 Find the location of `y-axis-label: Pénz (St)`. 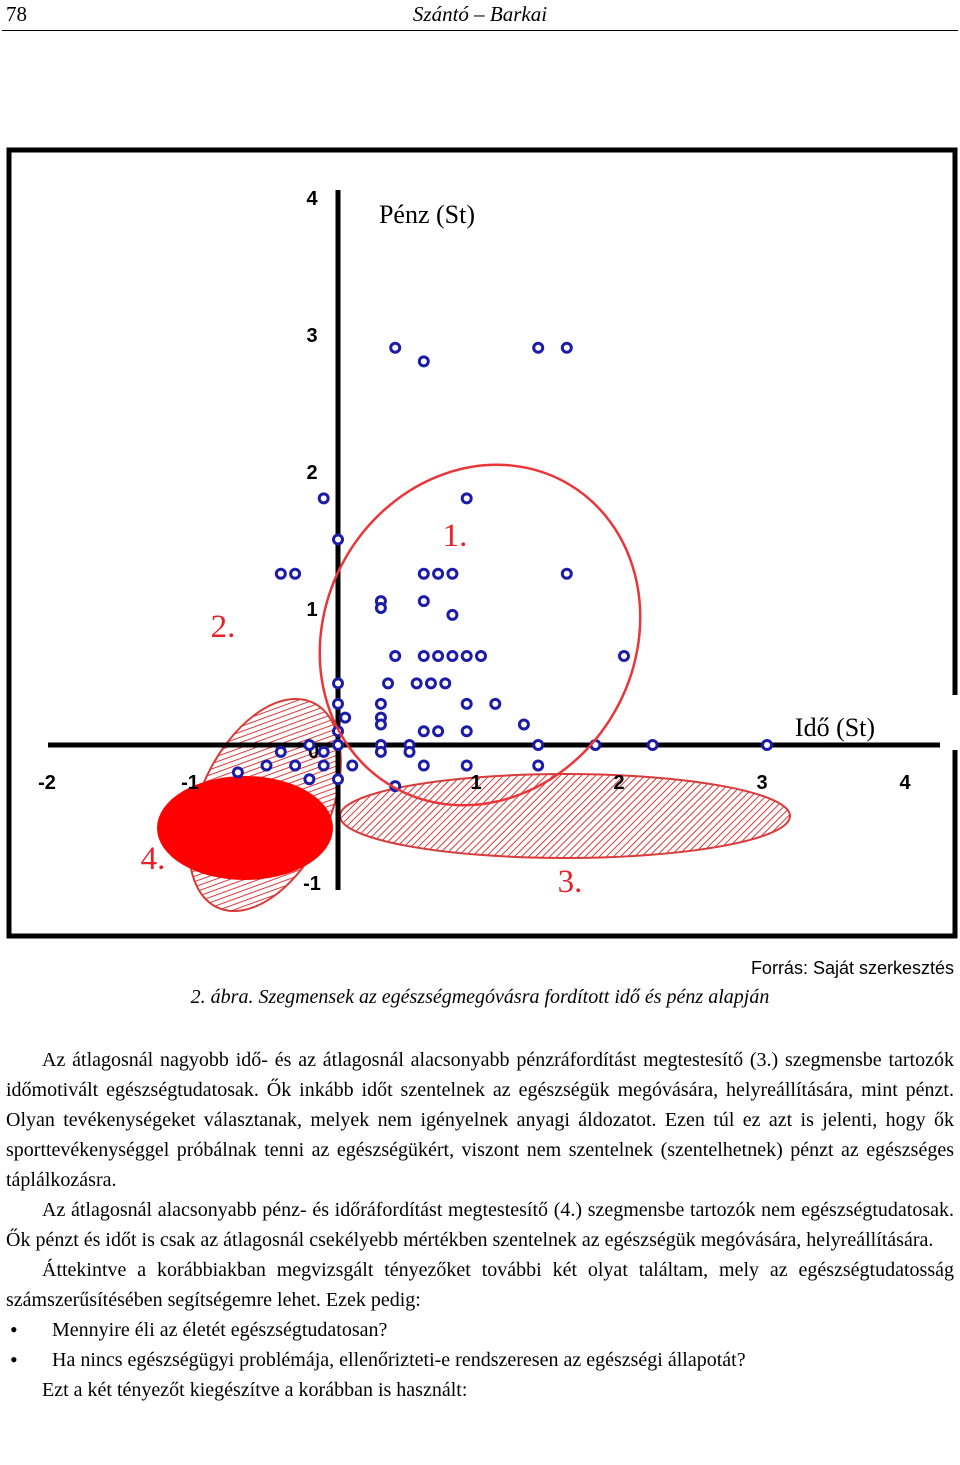

y-axis-label: Pénz (St) is located at coordinates (427, 214).